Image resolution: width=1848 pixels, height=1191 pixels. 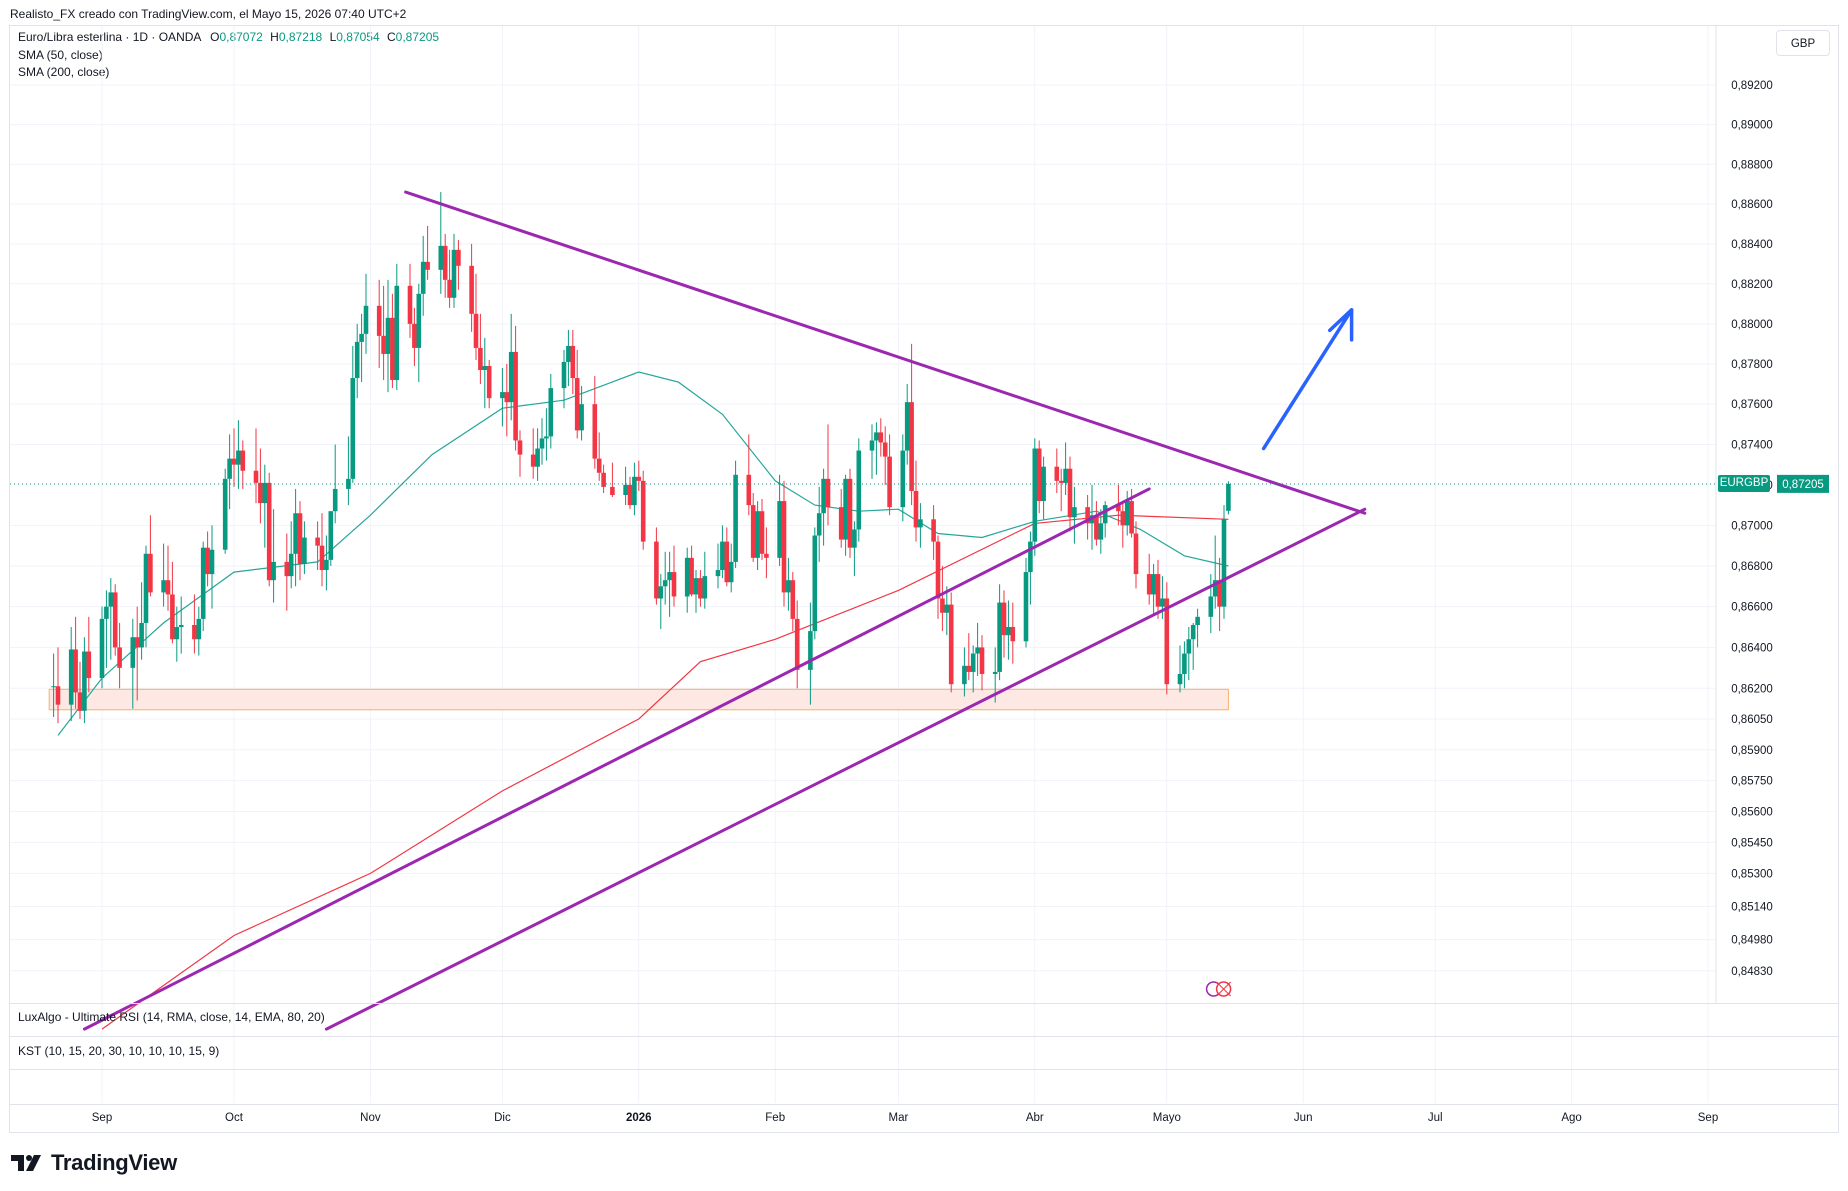 I want to click on time-tick-label: Abr, so click(x=1035, y=1118).